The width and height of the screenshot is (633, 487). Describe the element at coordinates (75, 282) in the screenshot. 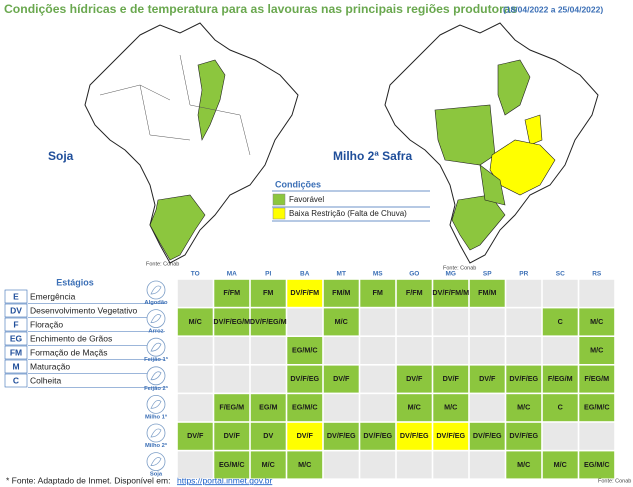

I see `stages-title: Estágios` at that location.